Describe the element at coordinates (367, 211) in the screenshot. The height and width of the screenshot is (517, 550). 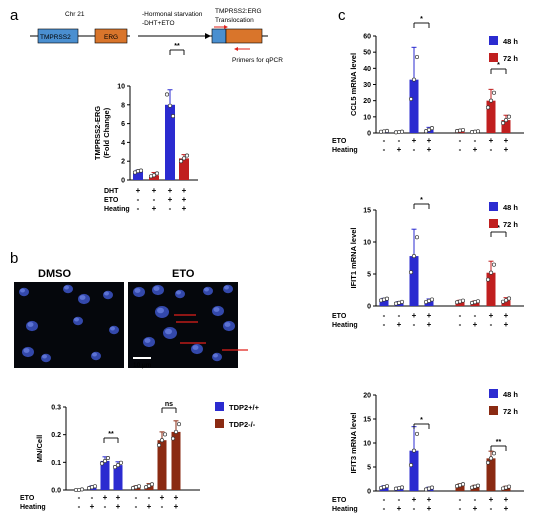
I see `y-tick-label: 15` at that location.